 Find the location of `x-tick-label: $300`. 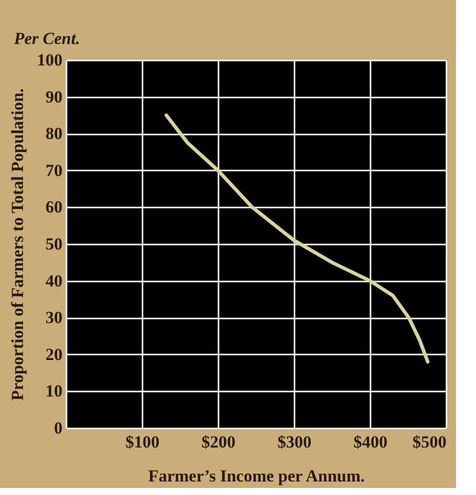

x-tick-label: $300 is located at coordinates (295, 442).